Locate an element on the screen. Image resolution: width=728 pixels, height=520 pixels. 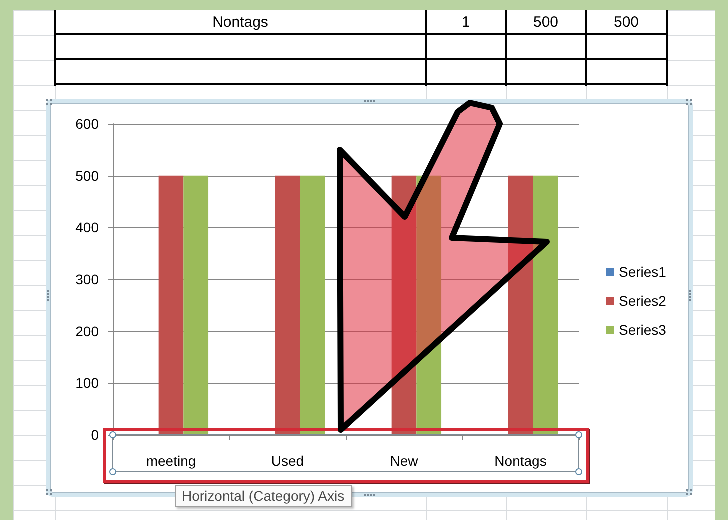
x-tick-label: Used is located at coordinates (287, 461).